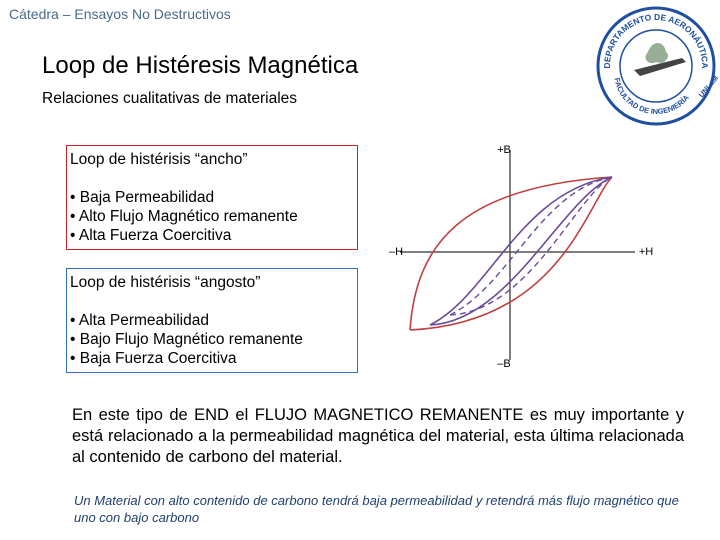 The image size is (720, 540). I want to click on box-item: • Baja Permeabilidad, so click(142, 197).